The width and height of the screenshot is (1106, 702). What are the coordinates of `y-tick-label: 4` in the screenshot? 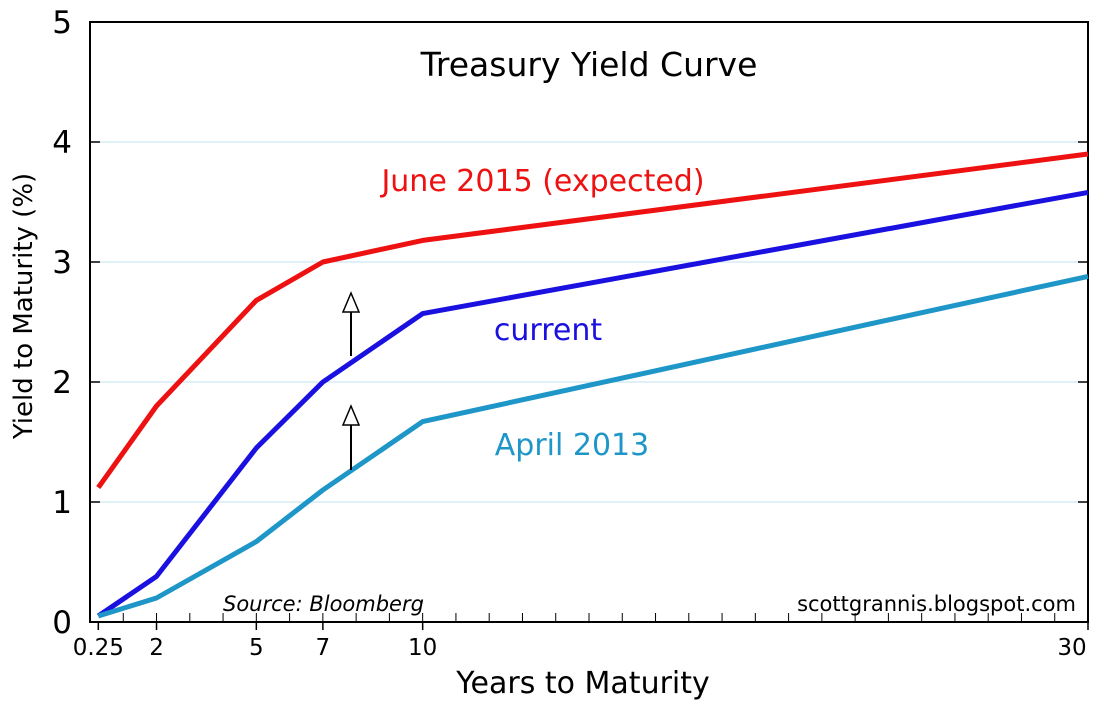 It's located at (62, 143).